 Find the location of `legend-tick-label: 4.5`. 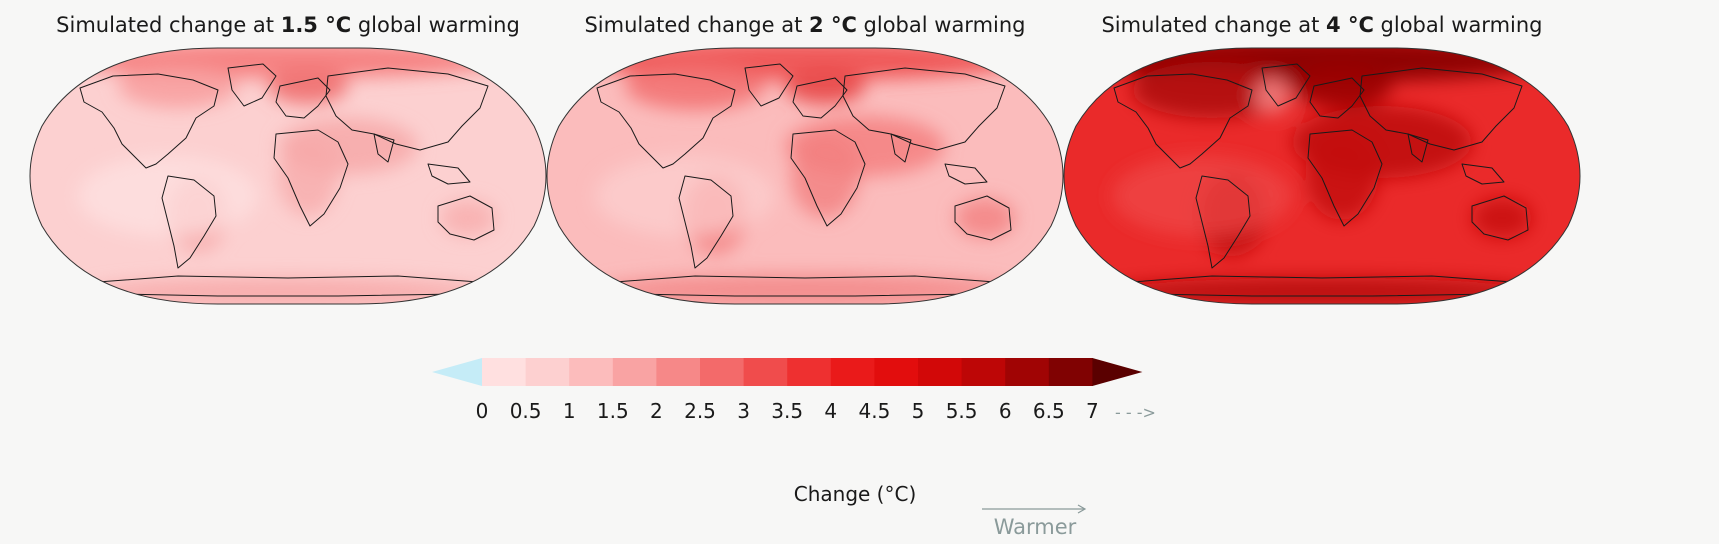

legend-tick-label: 4.5 is located at coordinates (874, 411).